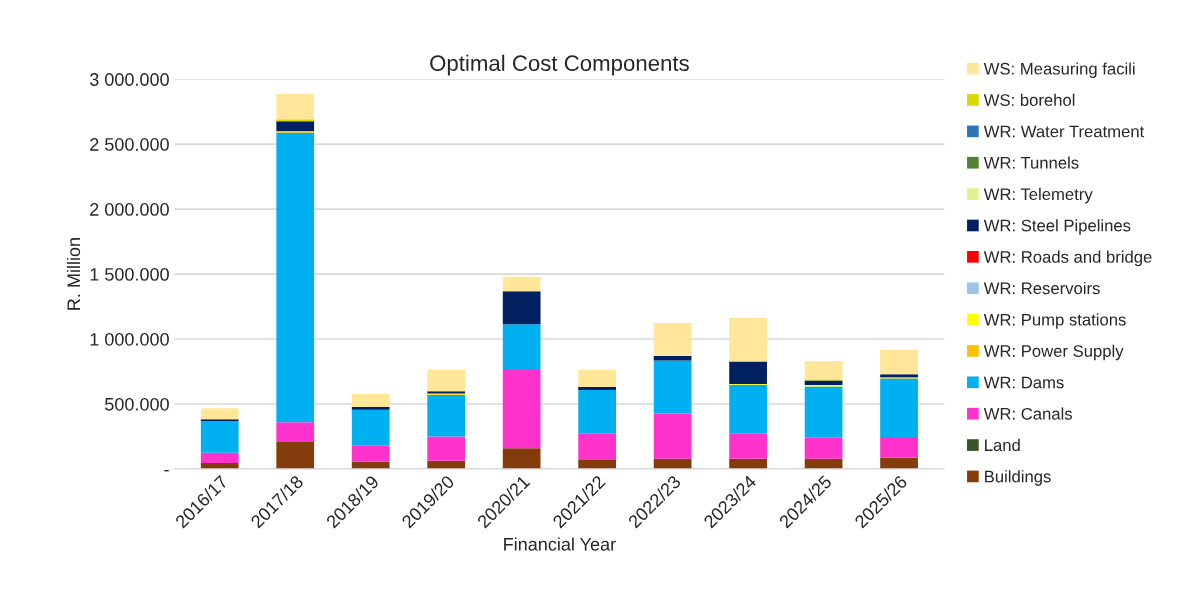 Image resolution: width=1203 pixels, height=609 pixels. Describe the element at coordinates (1028, 413) in the screenshot. I see `legend-label: WR: Canals` at that location.